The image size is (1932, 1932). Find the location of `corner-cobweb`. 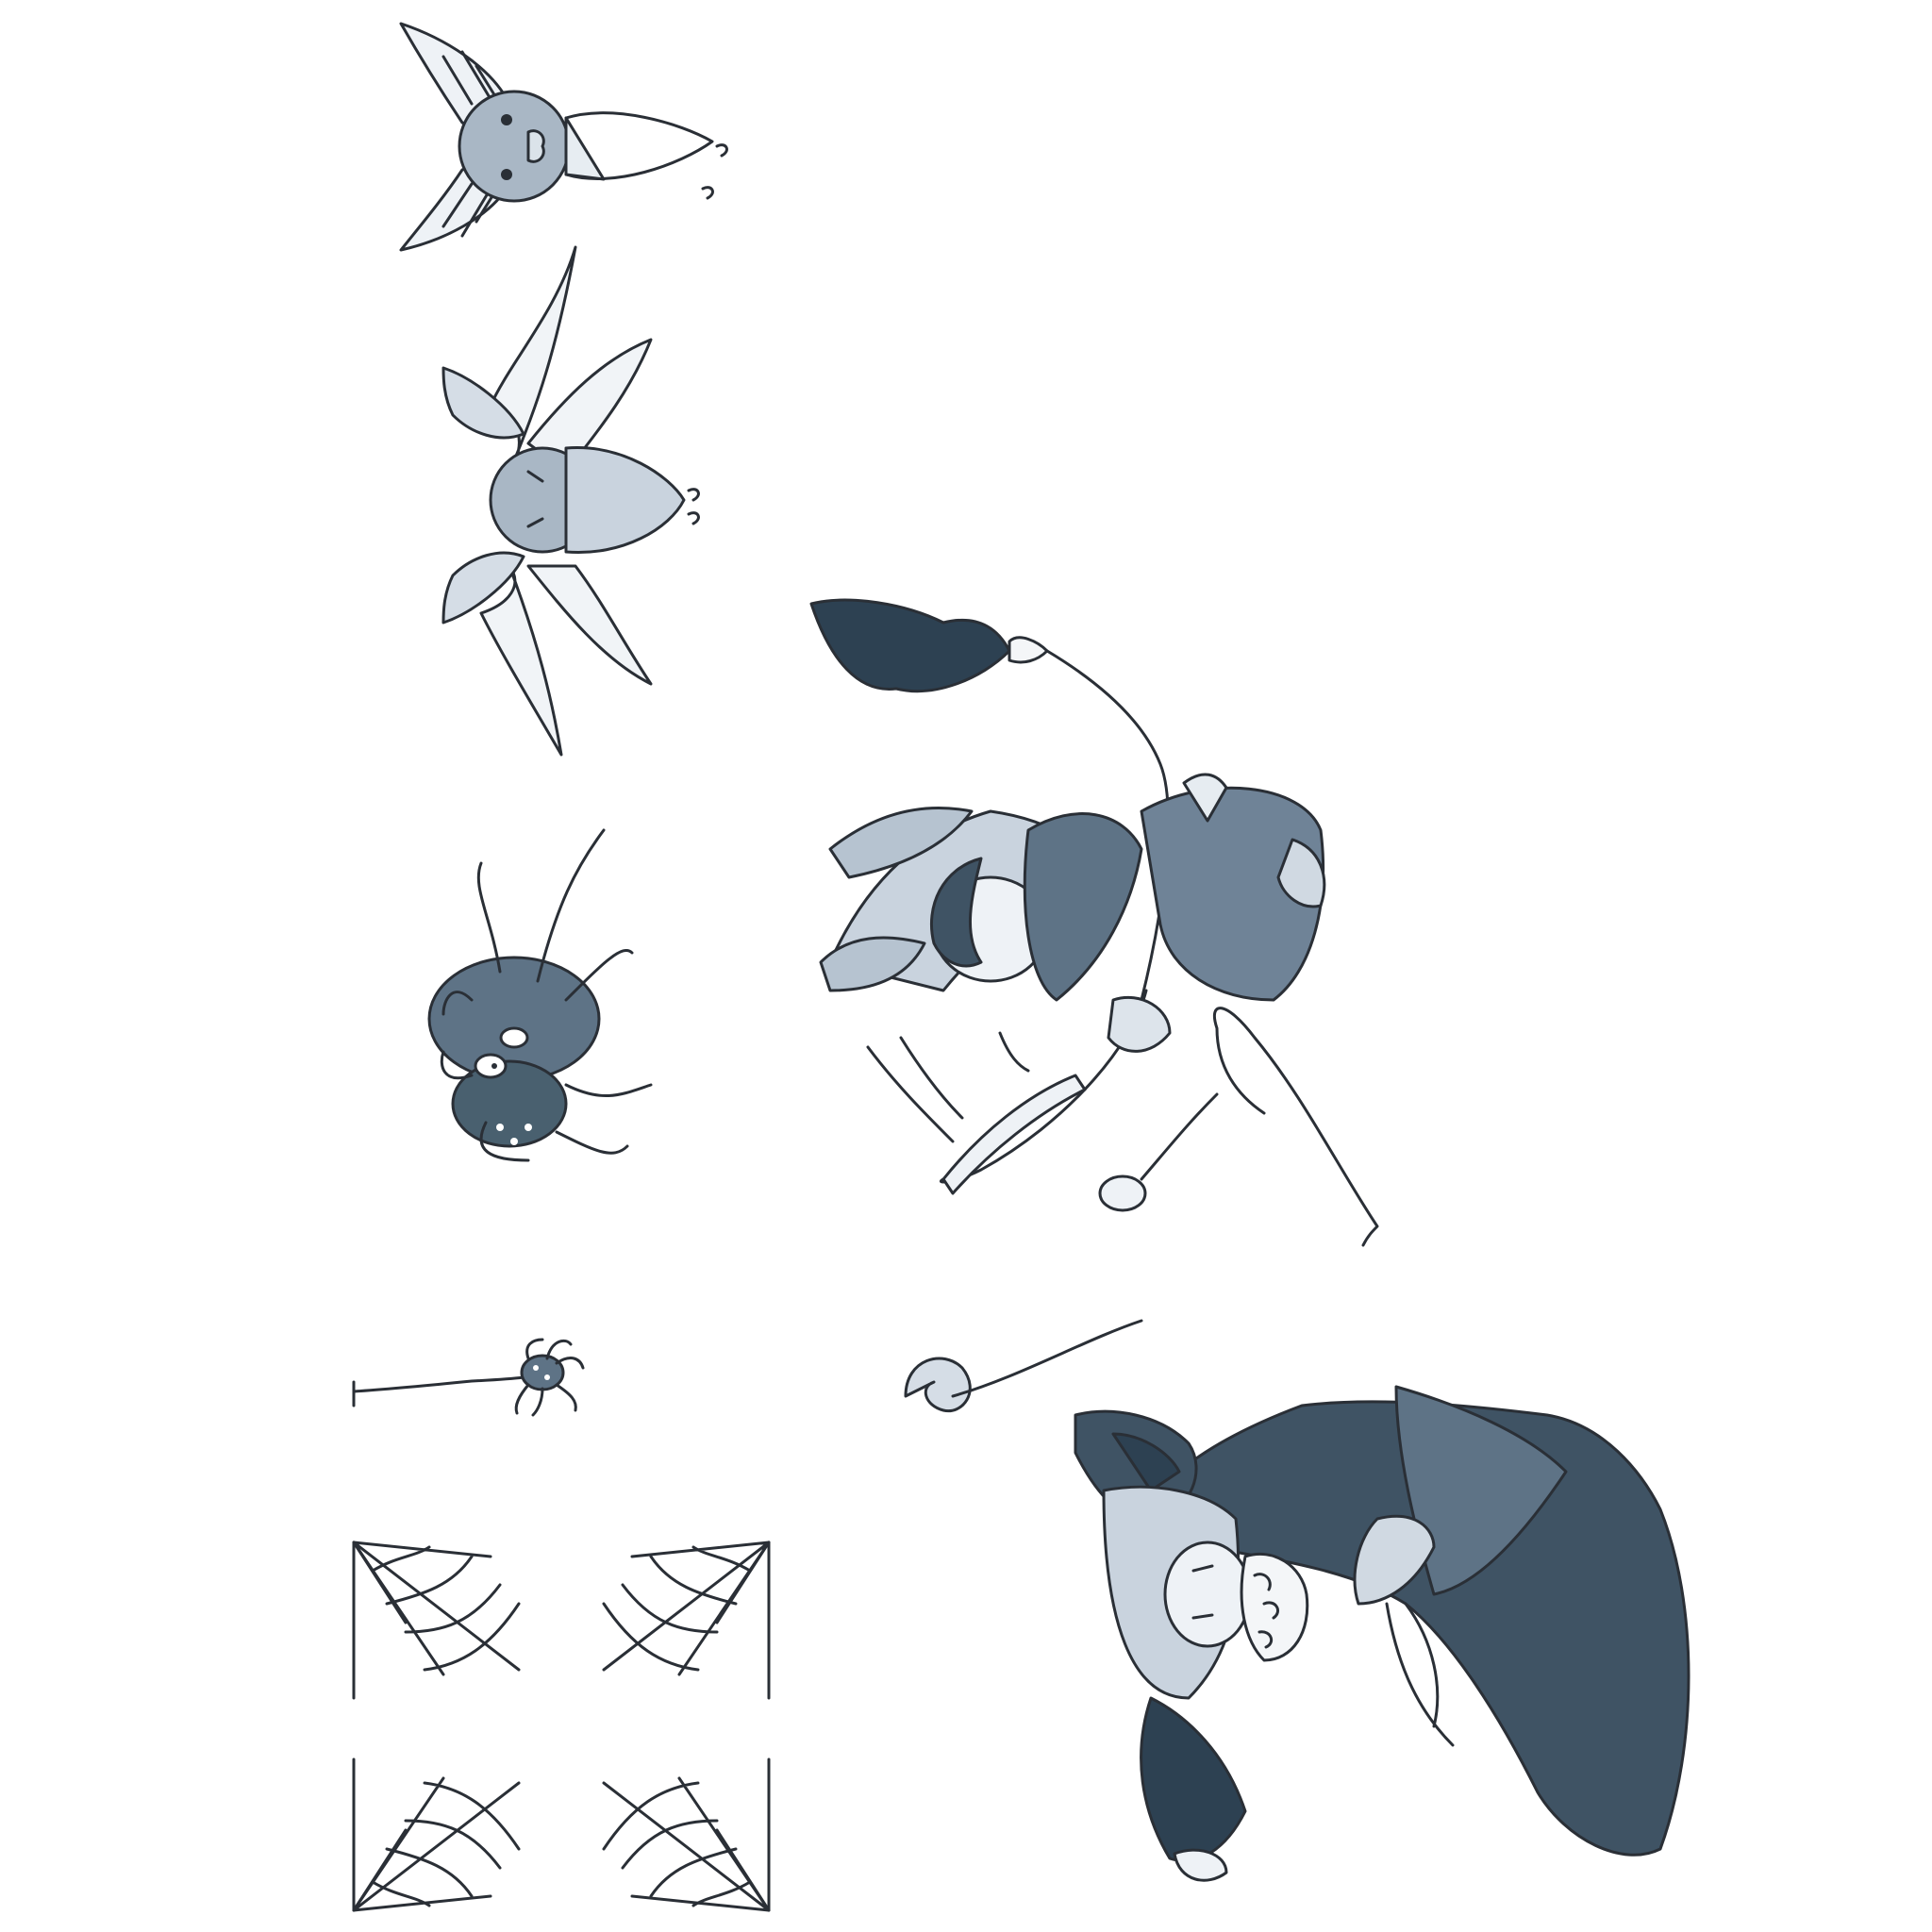

corner-cobweb is located at coordinates (561, 1726).